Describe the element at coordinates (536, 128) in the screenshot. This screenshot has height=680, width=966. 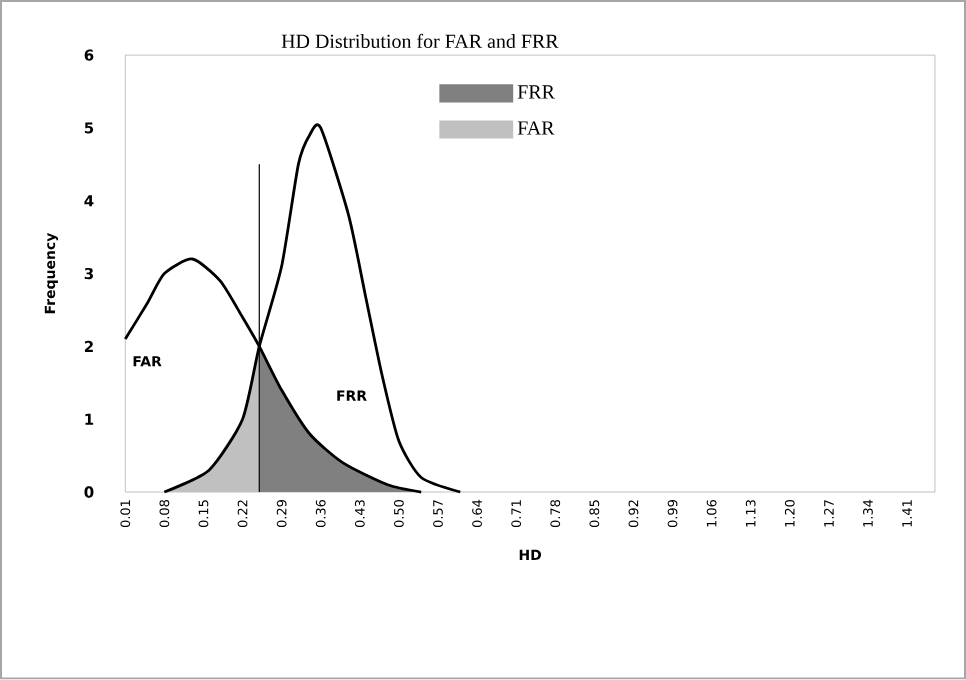
I see `legend-label: FAR` at that location.